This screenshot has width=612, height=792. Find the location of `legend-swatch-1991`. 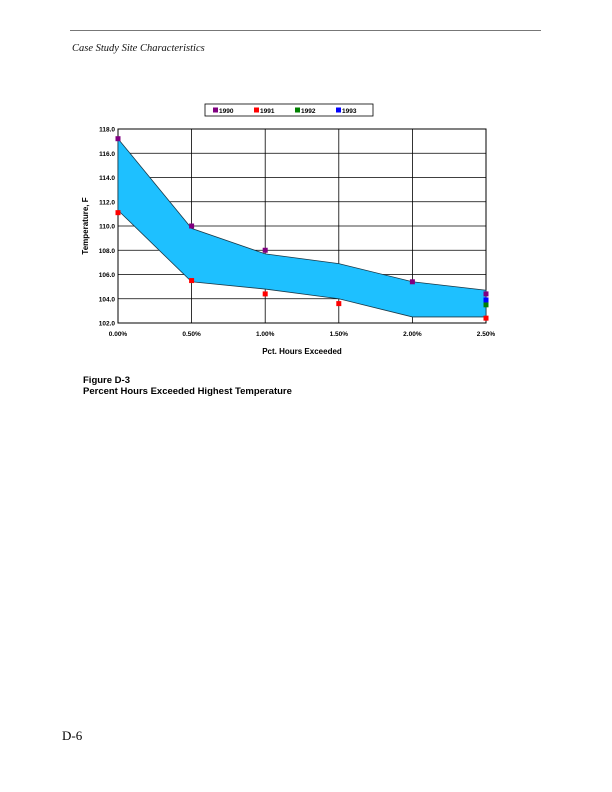

legend-swatch-1991 is located at coordinates (256, 110).